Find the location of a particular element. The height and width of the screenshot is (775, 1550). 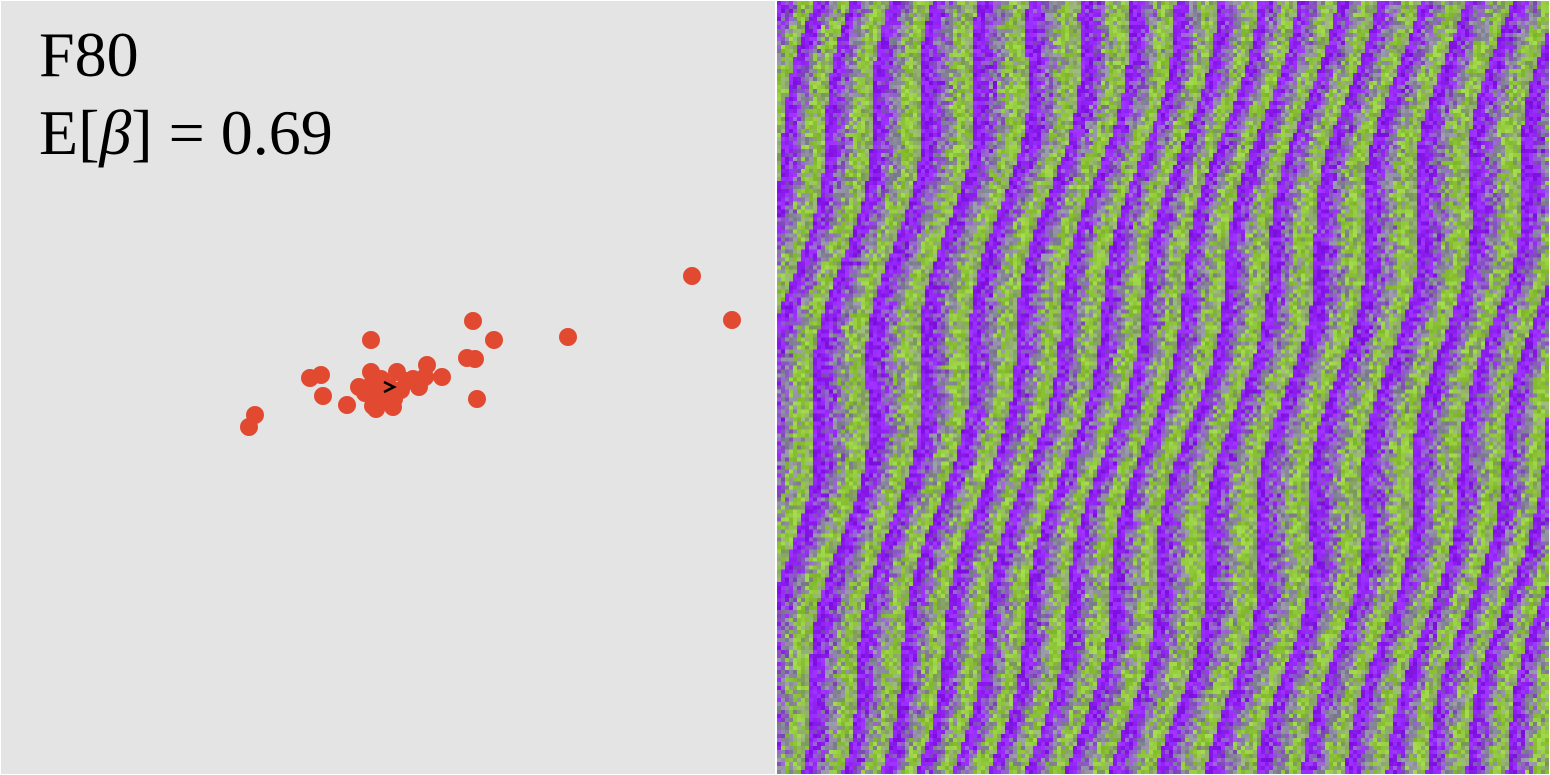

beta-suffix: ] = is located at coordinates (176, 132).